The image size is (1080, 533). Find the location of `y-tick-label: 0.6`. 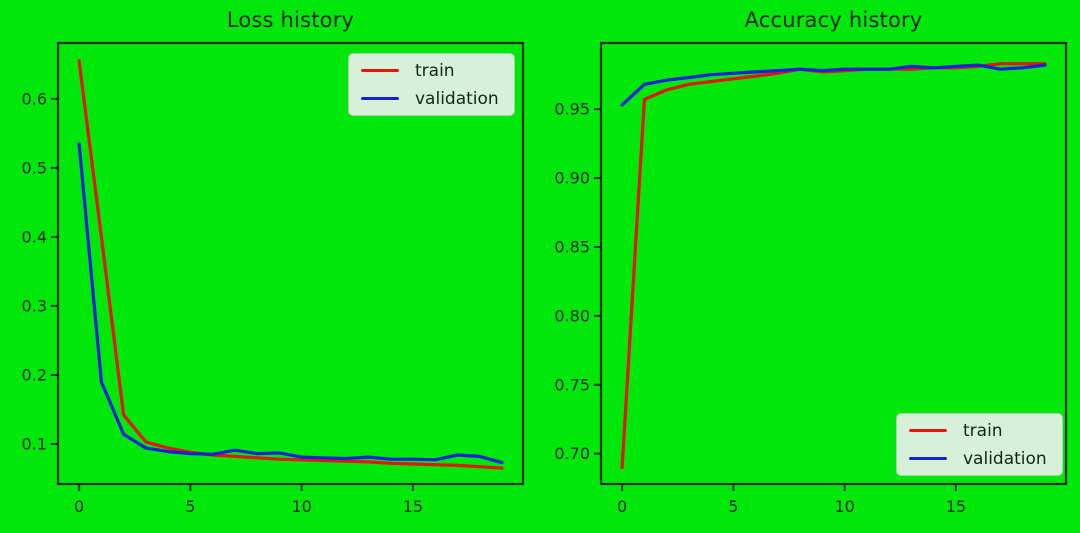

y-tick-label: 0.6 is located at coordinates (34, 98).